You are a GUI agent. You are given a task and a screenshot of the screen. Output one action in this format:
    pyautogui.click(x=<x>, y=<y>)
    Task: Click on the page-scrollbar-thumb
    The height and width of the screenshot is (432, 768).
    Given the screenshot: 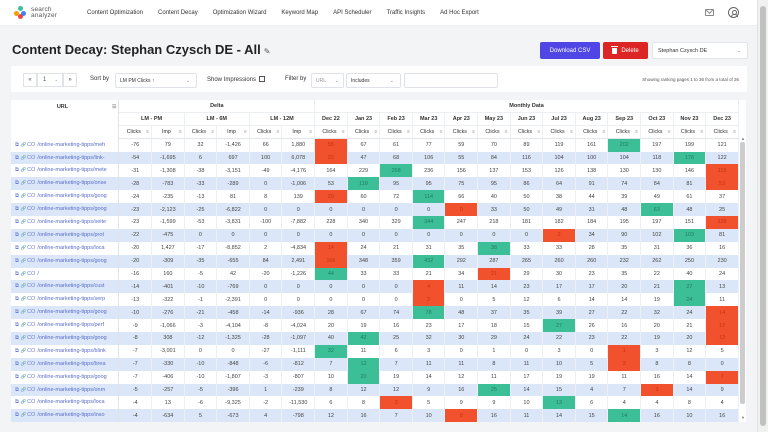 What is the action you would take?
    pyautogui.click(x=763, y=216)
    